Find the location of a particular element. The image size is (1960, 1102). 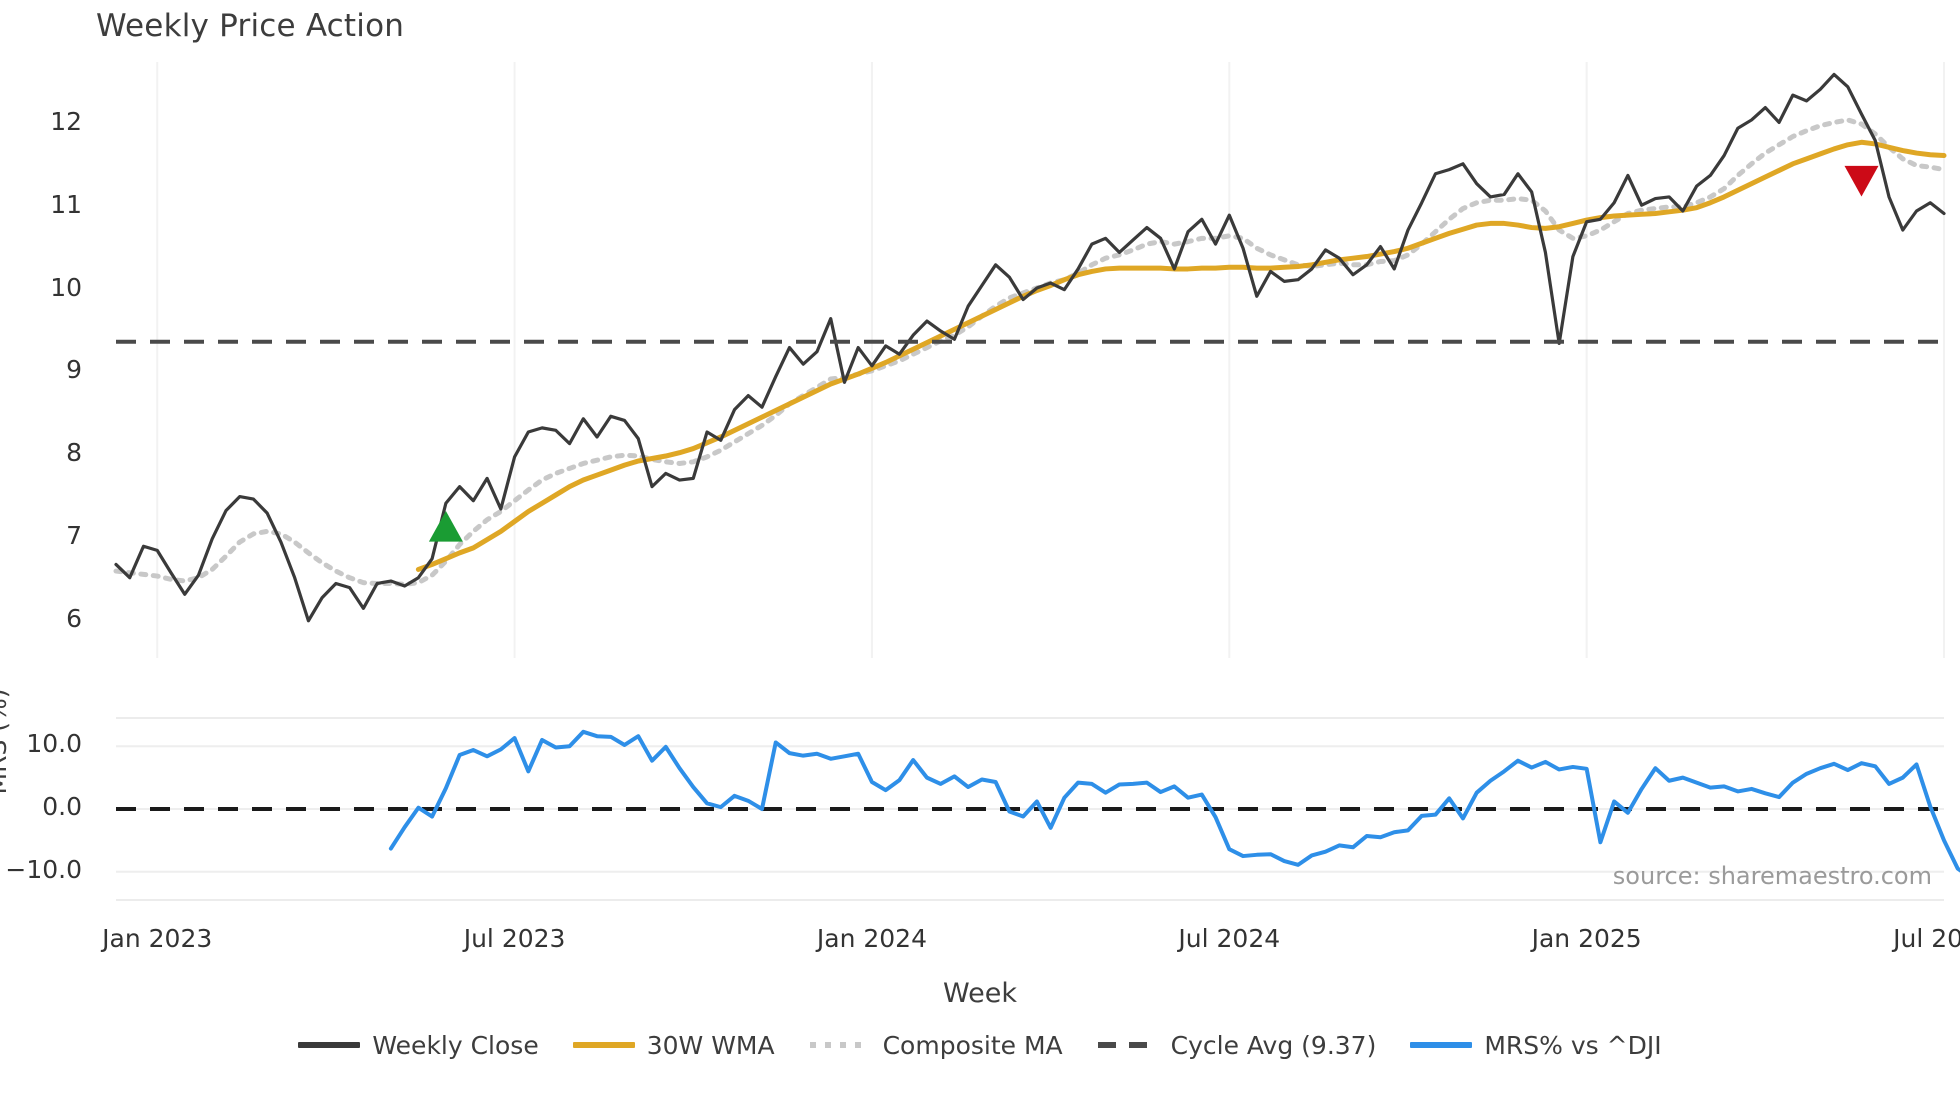

price-ytick-label: 8 is located at coordinates (74, 453).